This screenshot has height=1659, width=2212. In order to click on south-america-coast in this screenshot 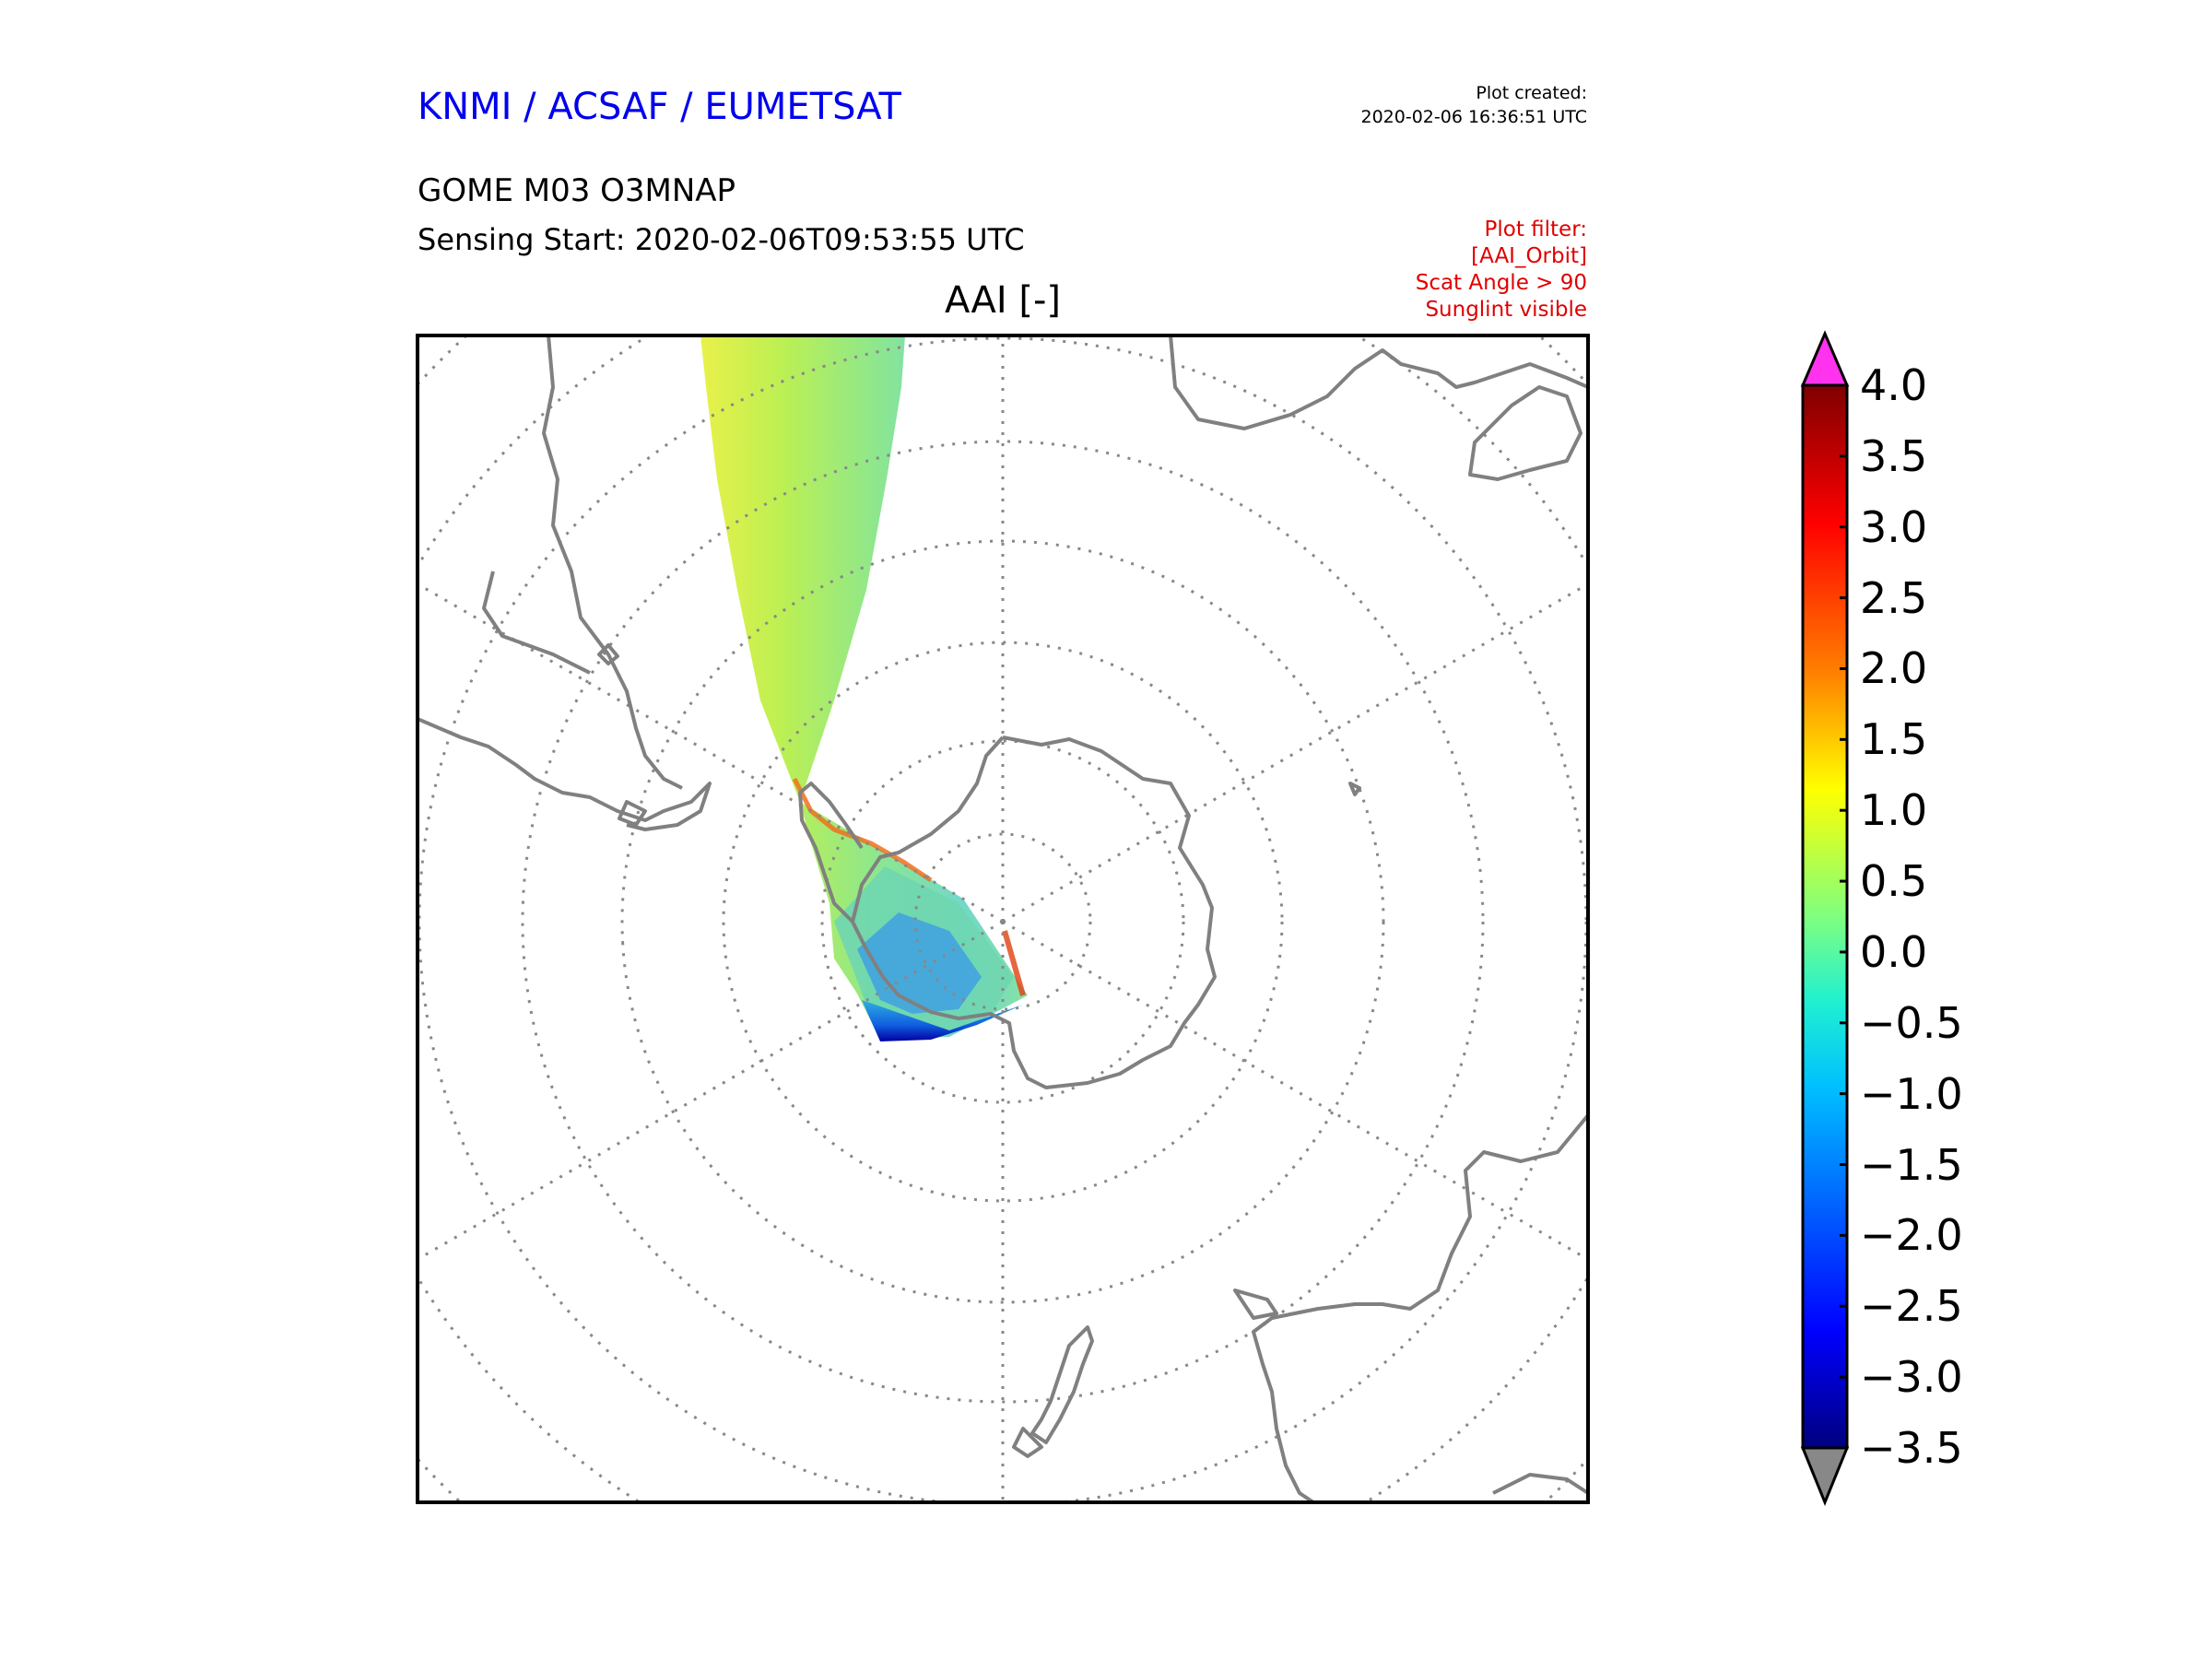, I will do `click(565, 774)`.